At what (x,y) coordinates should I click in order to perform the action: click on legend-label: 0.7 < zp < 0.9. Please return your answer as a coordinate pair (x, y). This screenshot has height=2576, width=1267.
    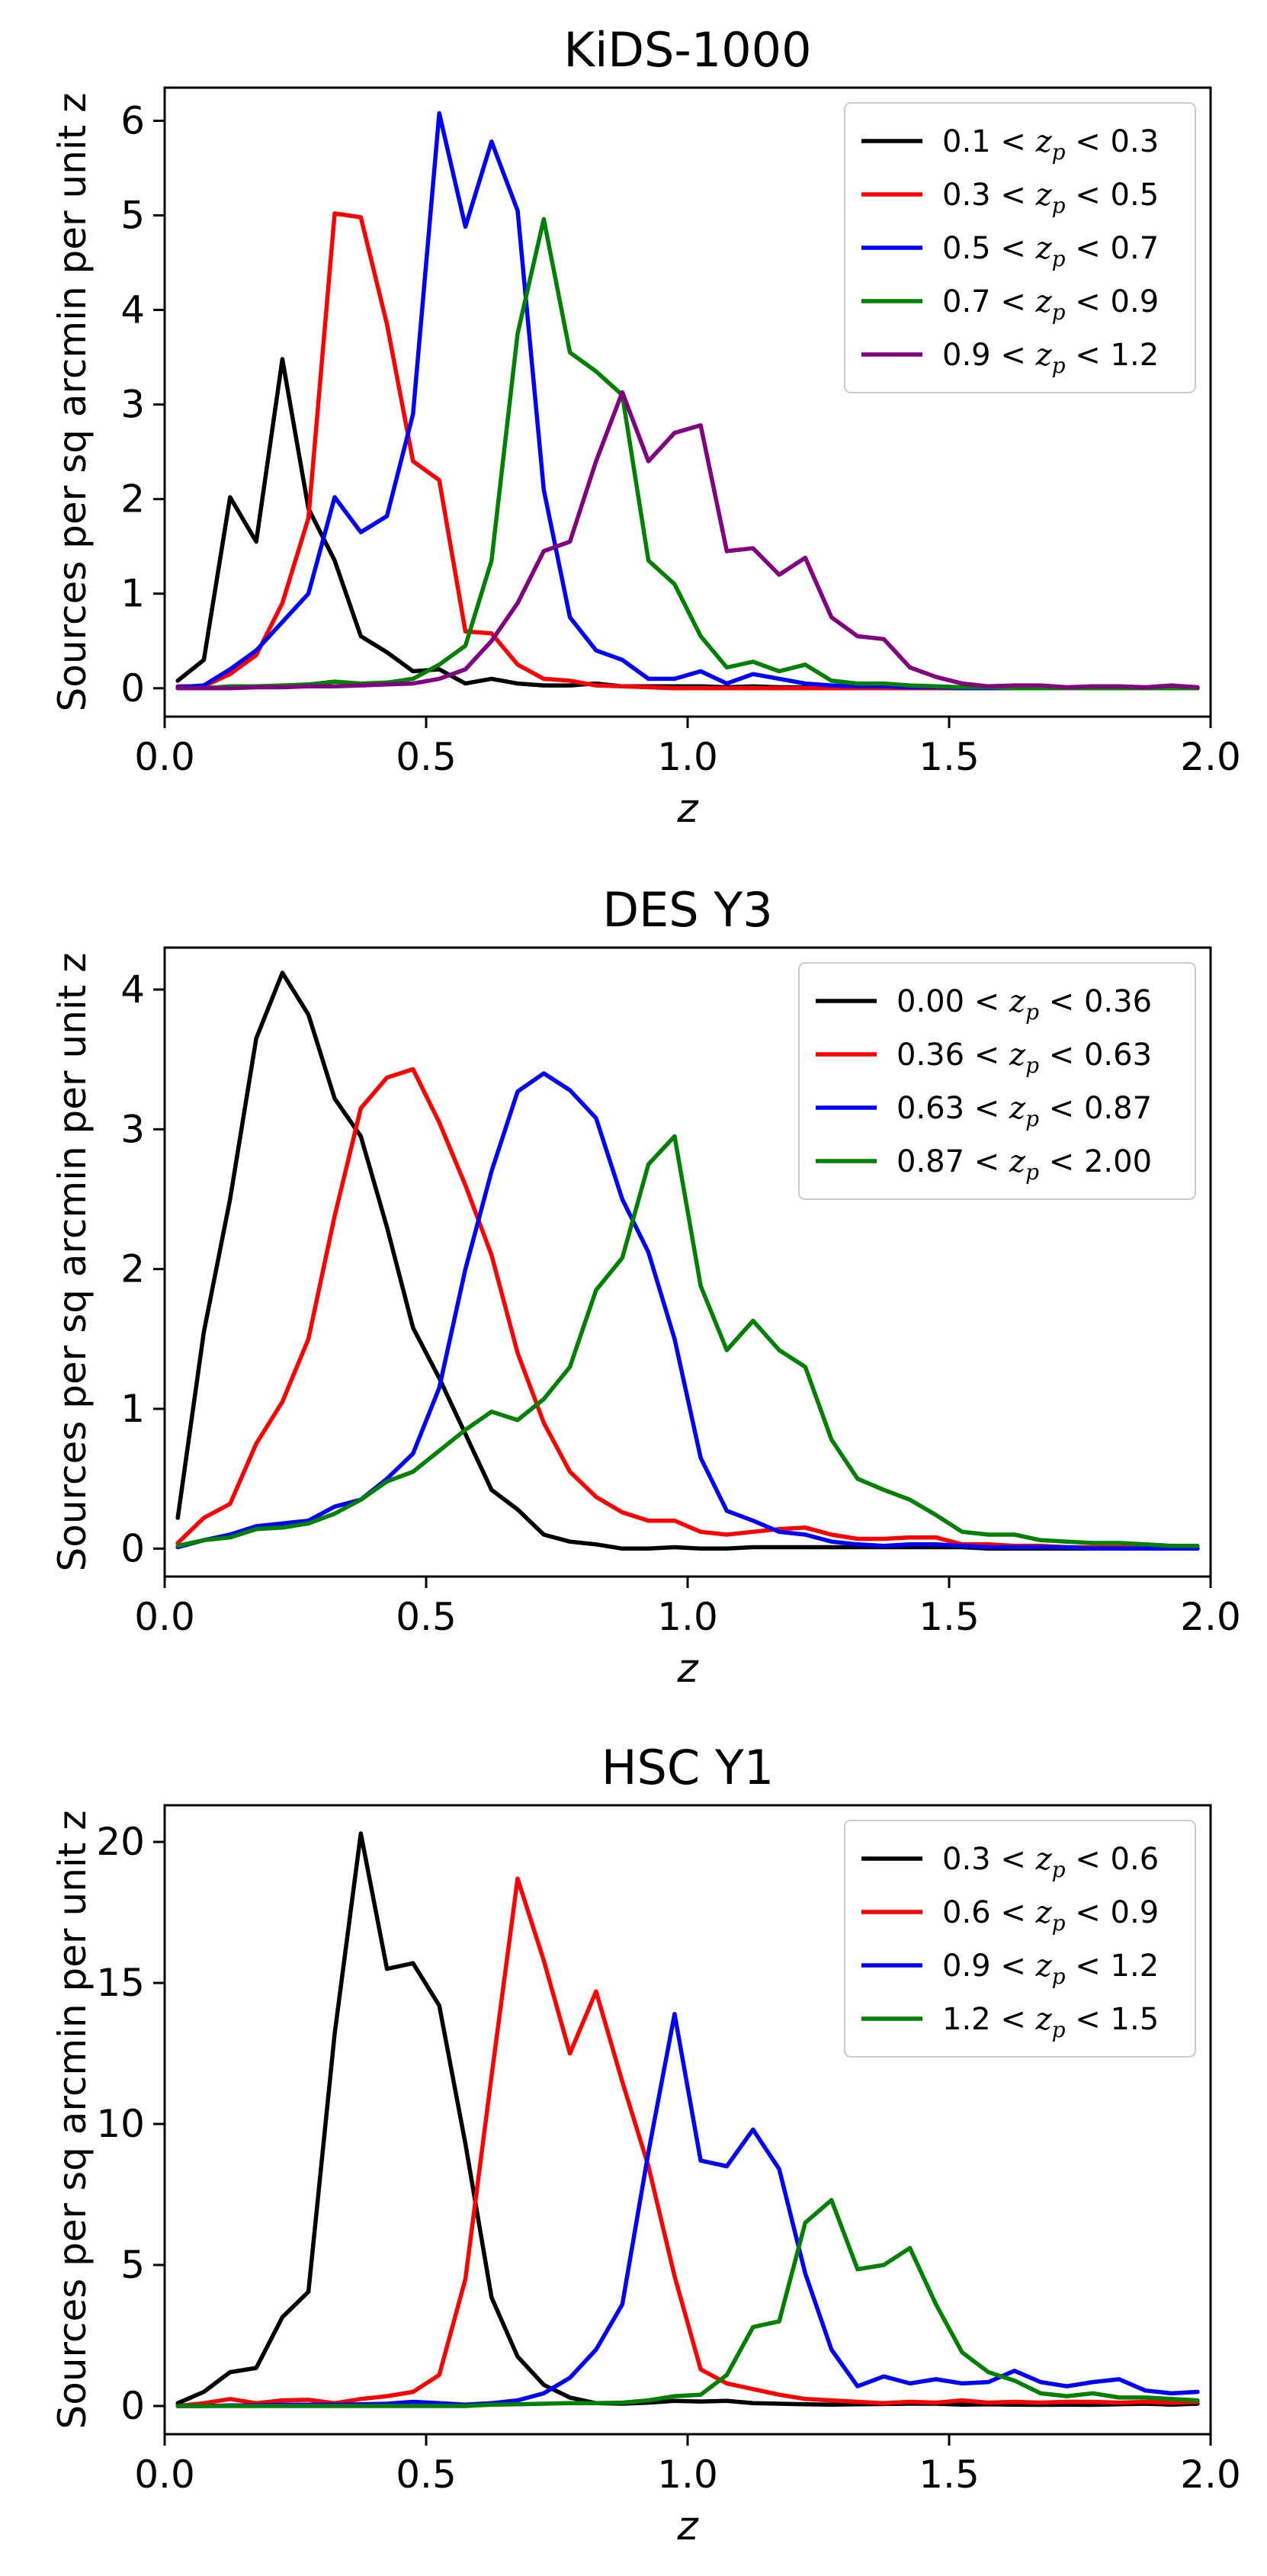
    Looking at the image, I should click on (1050, 304).